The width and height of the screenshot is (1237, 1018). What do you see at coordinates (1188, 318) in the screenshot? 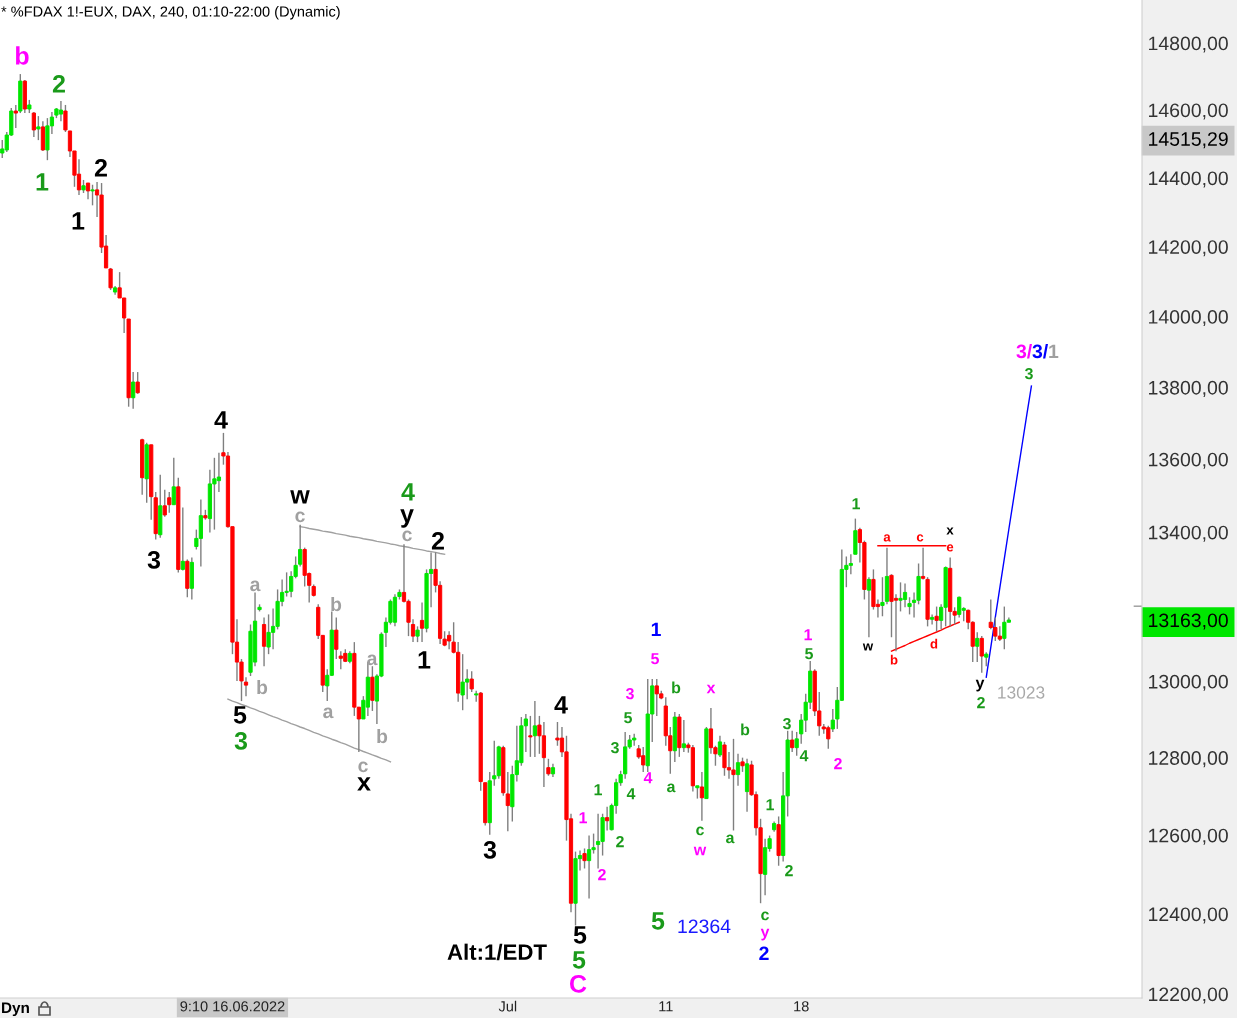
I see `y-tick-label: 14000,00` at bounding box center [1188, 318].